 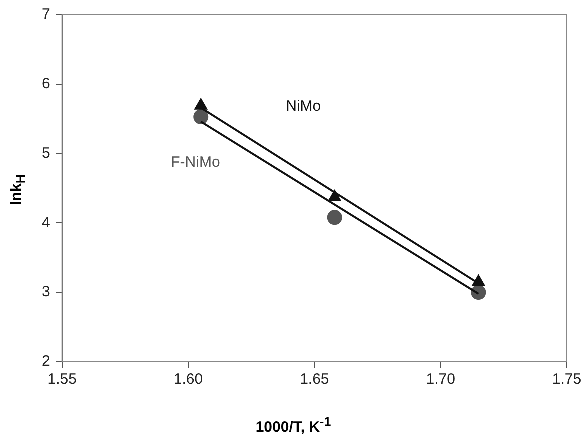 What do you see at coordinates (441, 379) in the screenshot?
I see `x-tick-label: 1.70` at bounding box center [441, 379].